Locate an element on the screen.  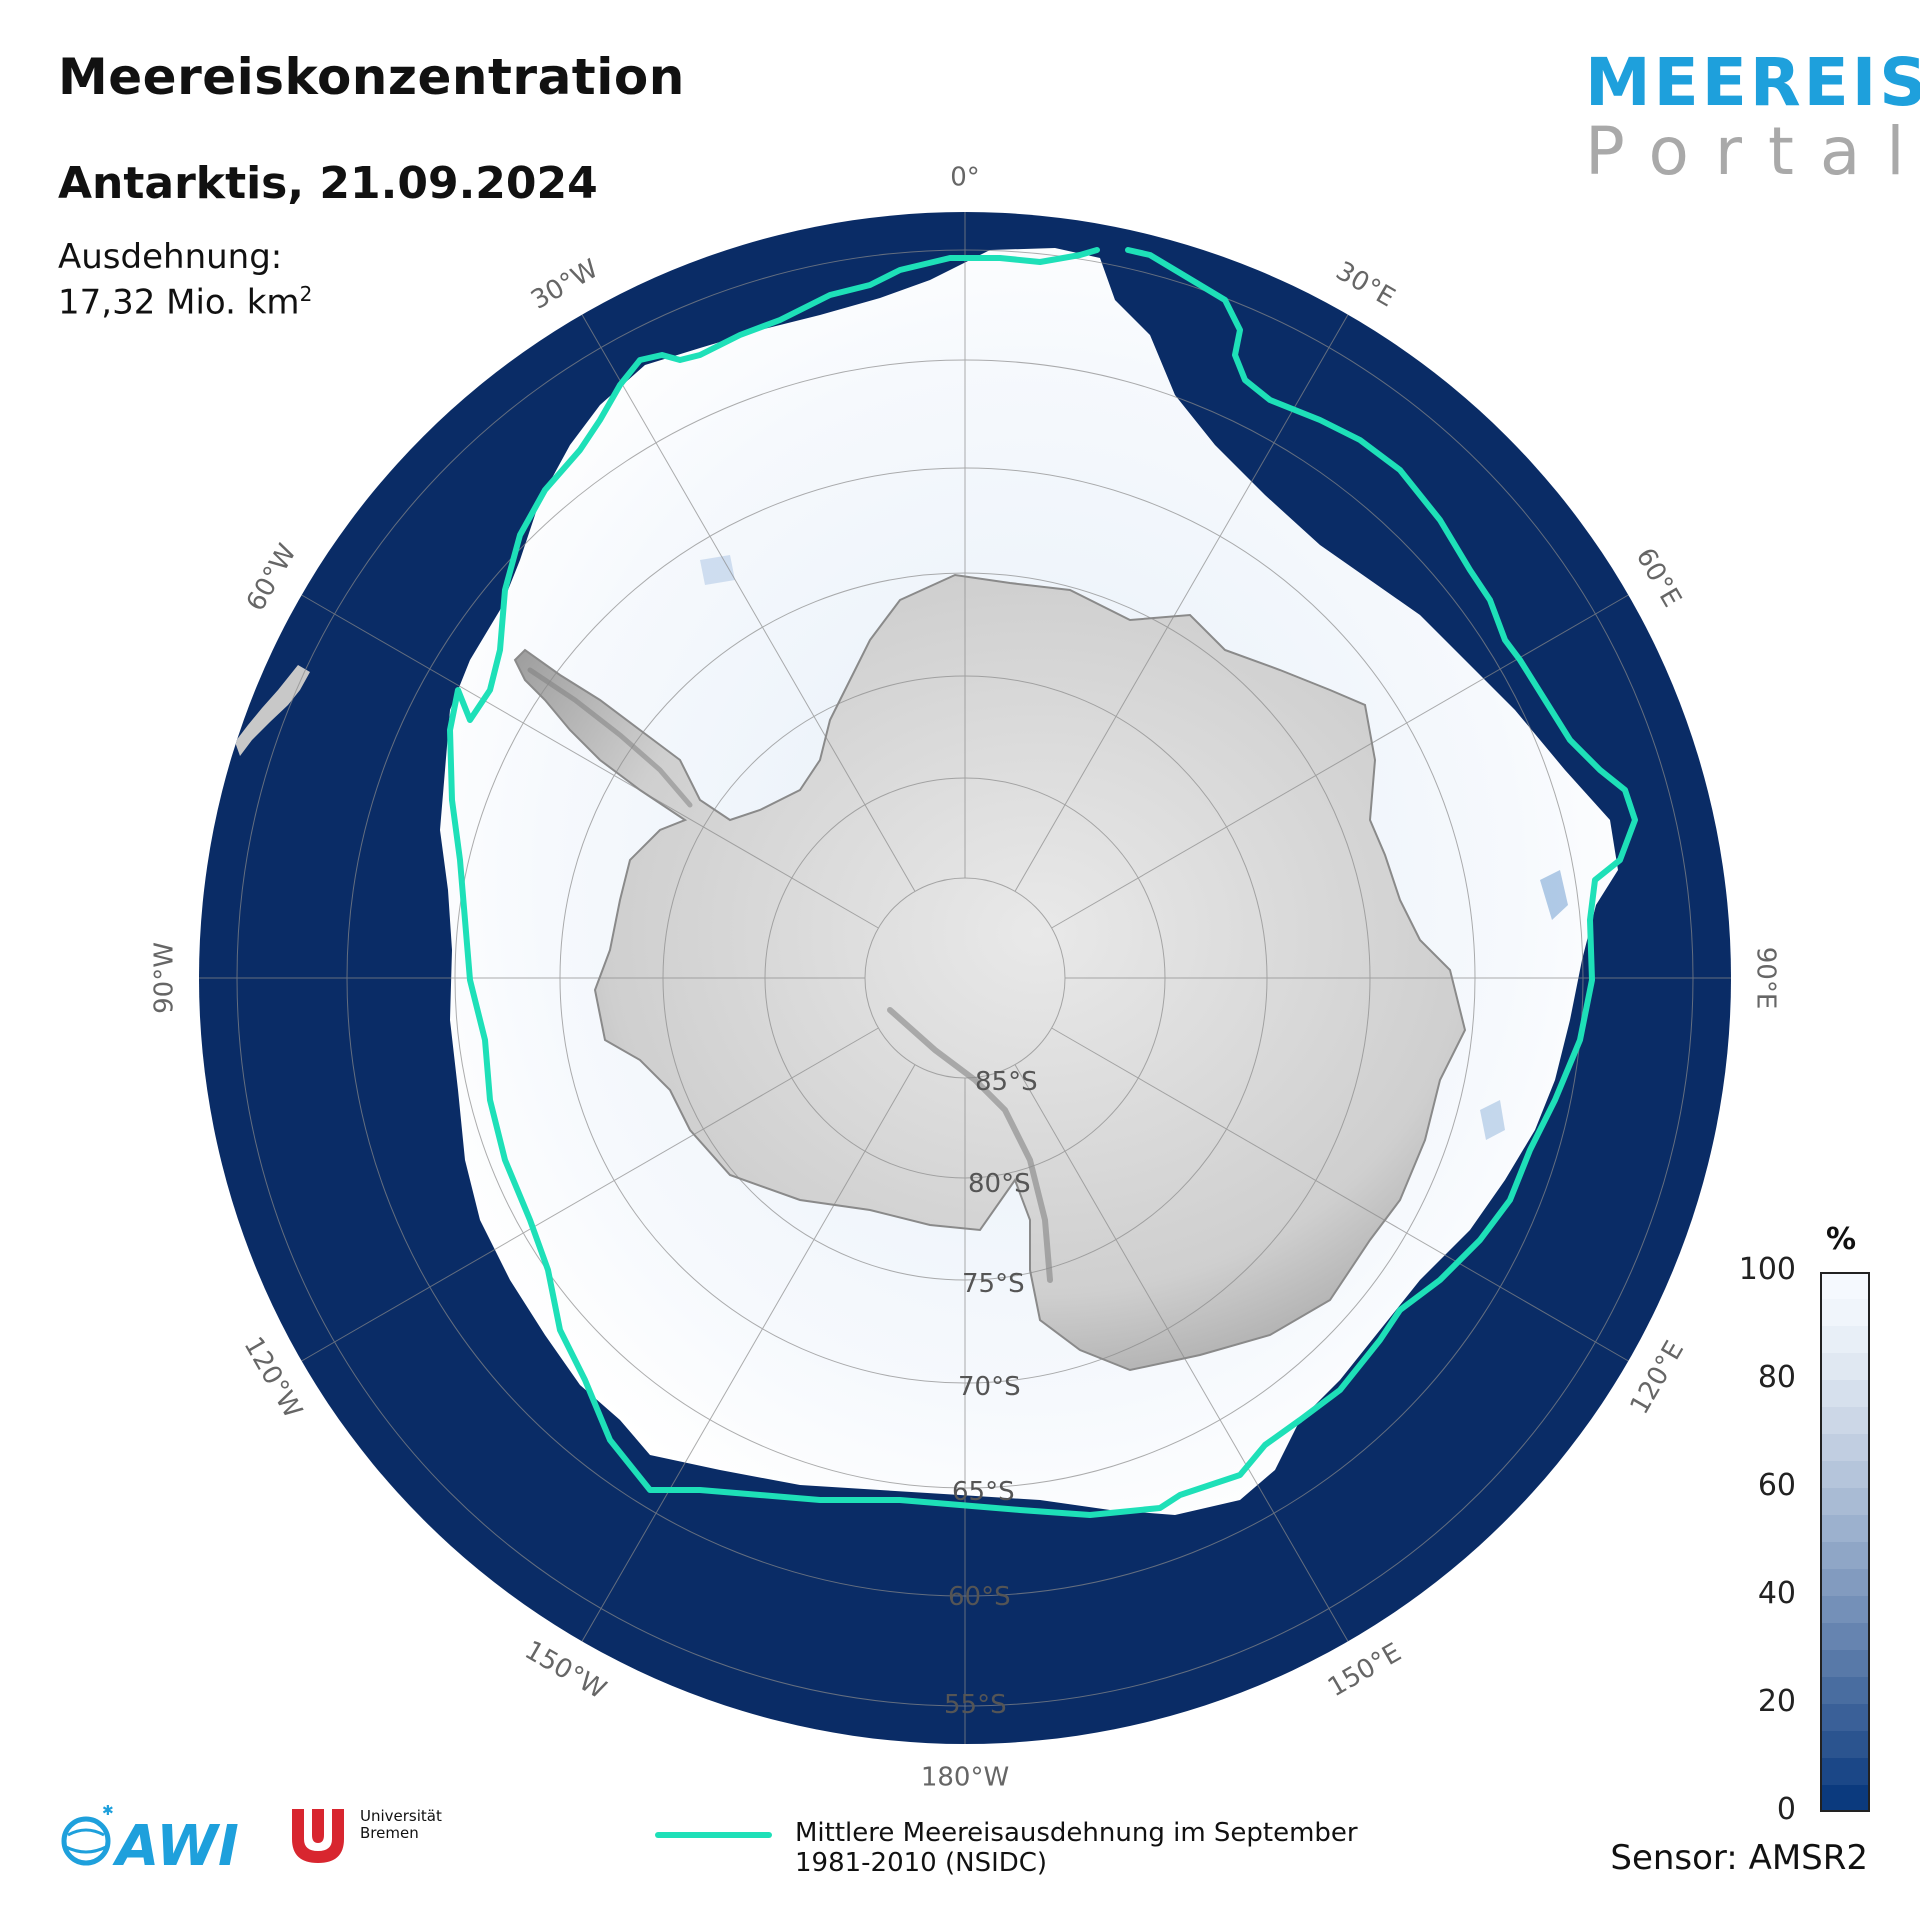
extent-label: Ausdehnung: is located at coordinates (170, 257).